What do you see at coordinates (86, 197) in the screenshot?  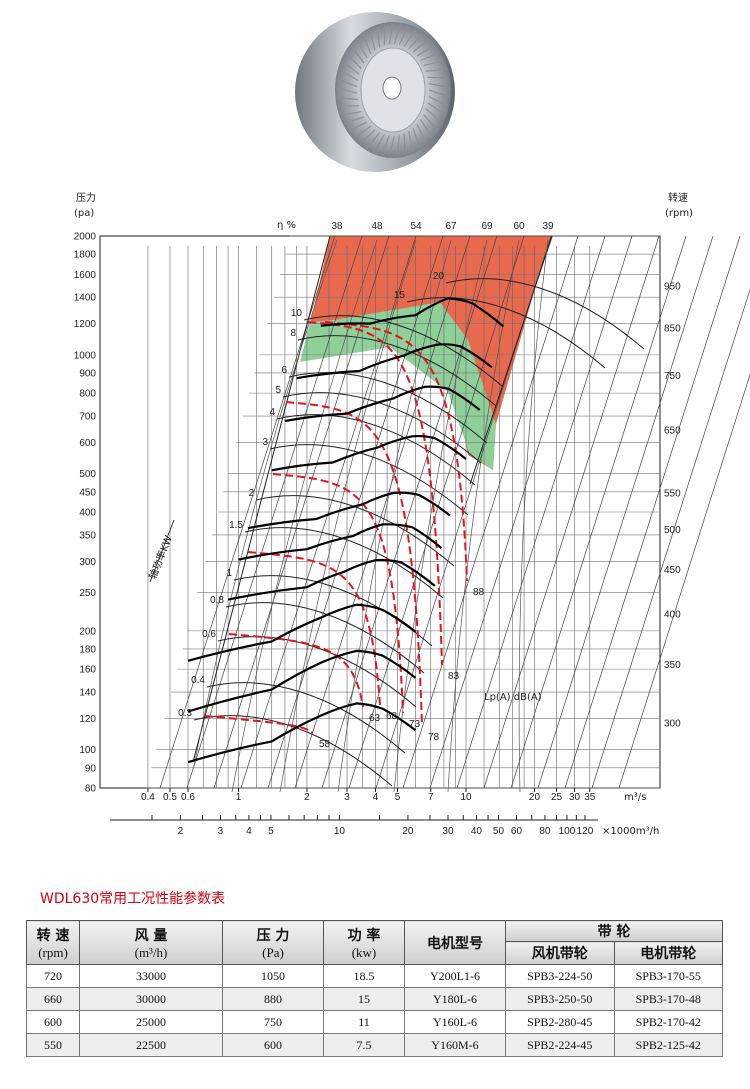 I see `y-axis-label: 压力` at bounding box center [86, 197].